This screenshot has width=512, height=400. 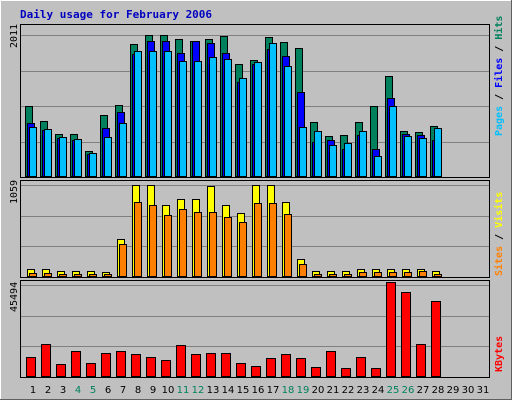 What do you see at coordinates (273, 390) in the screenshot?
I see `x-tick-label: 17` at bounding box center [273, 390].